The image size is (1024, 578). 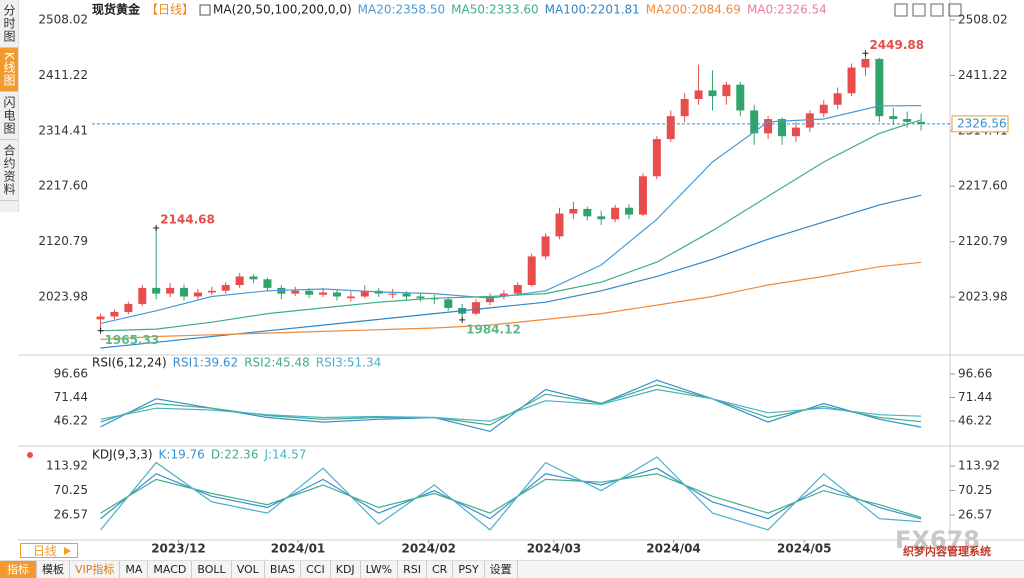 What do you see at coordinates (896, 45) in the screenshot?
I see `extreme-label: 2449.88` at bounding box center [896, 45].